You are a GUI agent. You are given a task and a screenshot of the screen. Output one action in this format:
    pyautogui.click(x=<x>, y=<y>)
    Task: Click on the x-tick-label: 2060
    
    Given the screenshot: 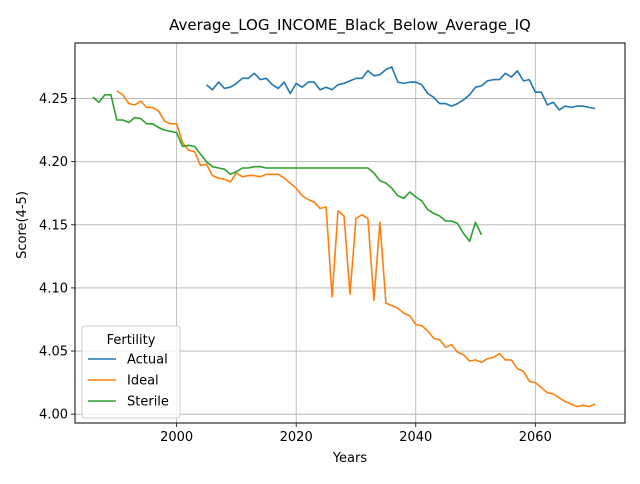 What is the action you would take?
    pyautogui.click(x=535, y=437)
    